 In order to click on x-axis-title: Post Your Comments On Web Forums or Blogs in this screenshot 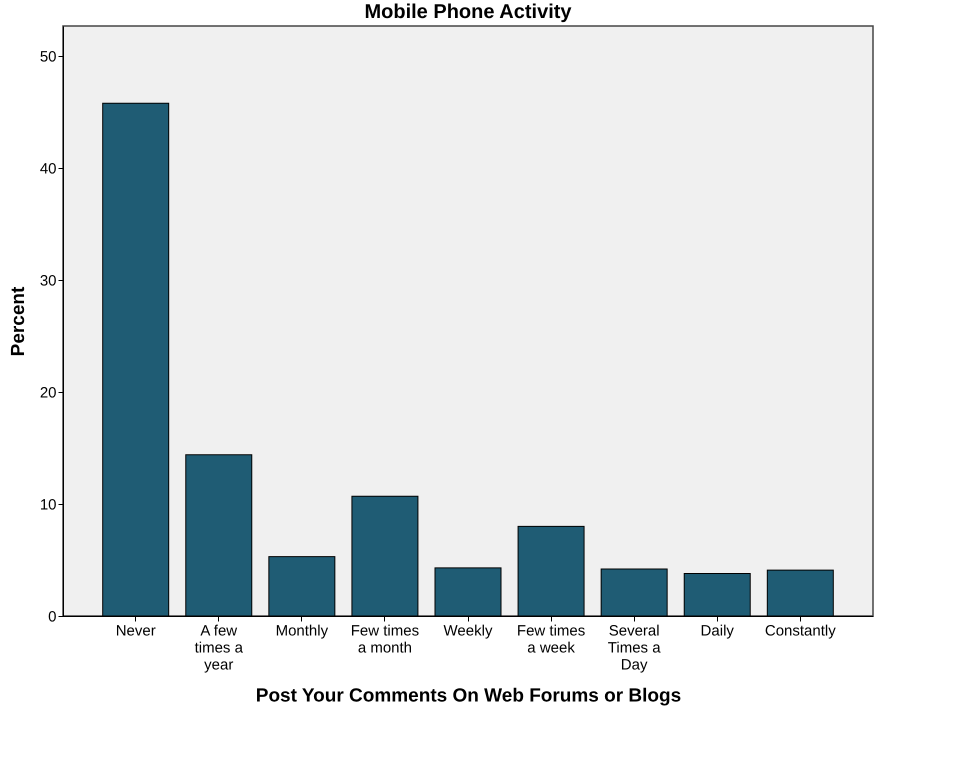, I will do `click(469, 696)`.